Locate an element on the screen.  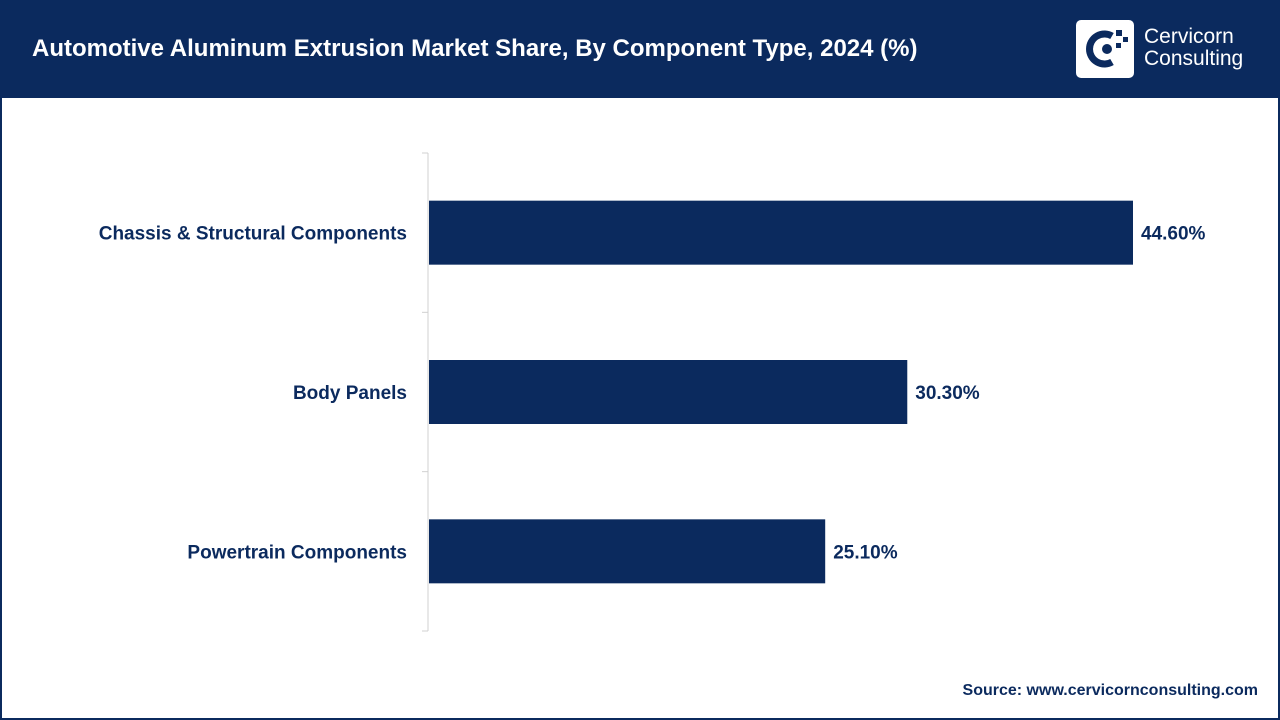
category-label: Chassis & Structural Components is located at coordinates (253, 234).